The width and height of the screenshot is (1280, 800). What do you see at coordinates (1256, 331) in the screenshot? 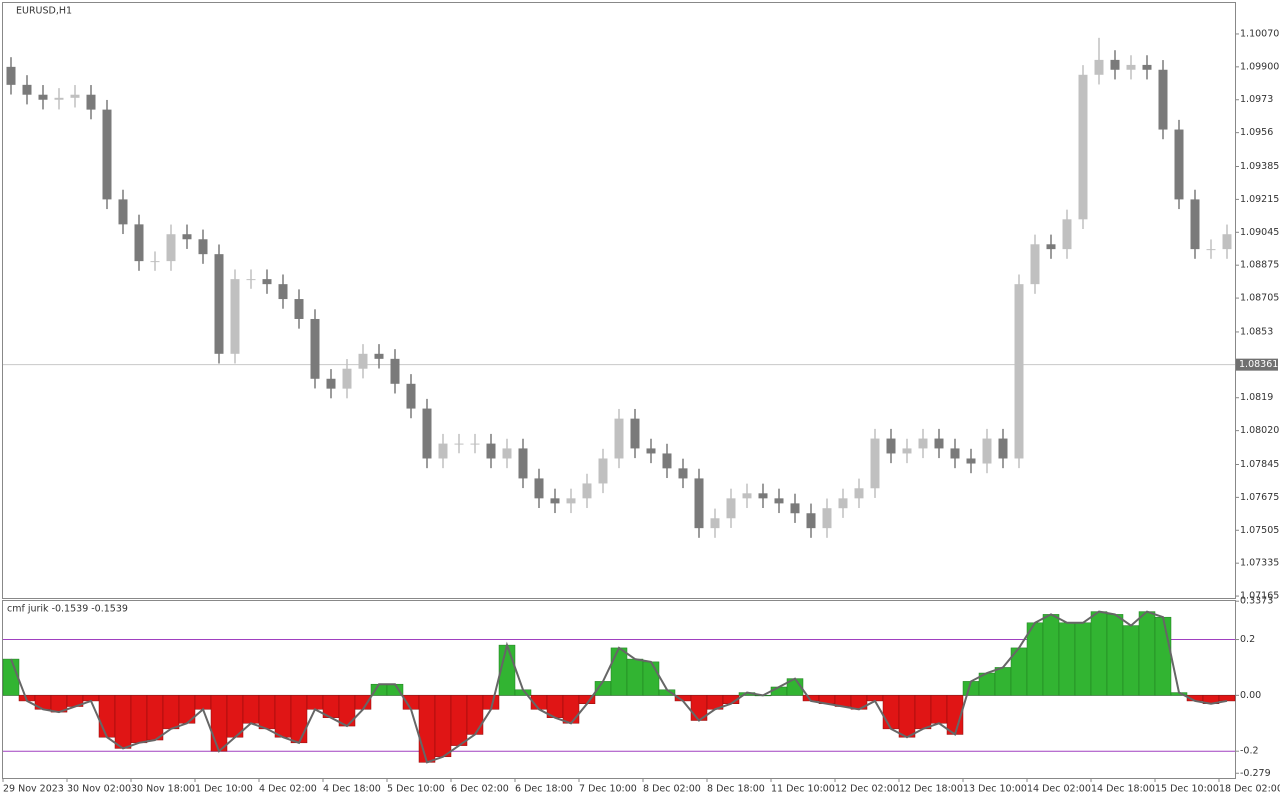
I see `y-tick-label: 1.0853` at bounding box center [1256, 331].